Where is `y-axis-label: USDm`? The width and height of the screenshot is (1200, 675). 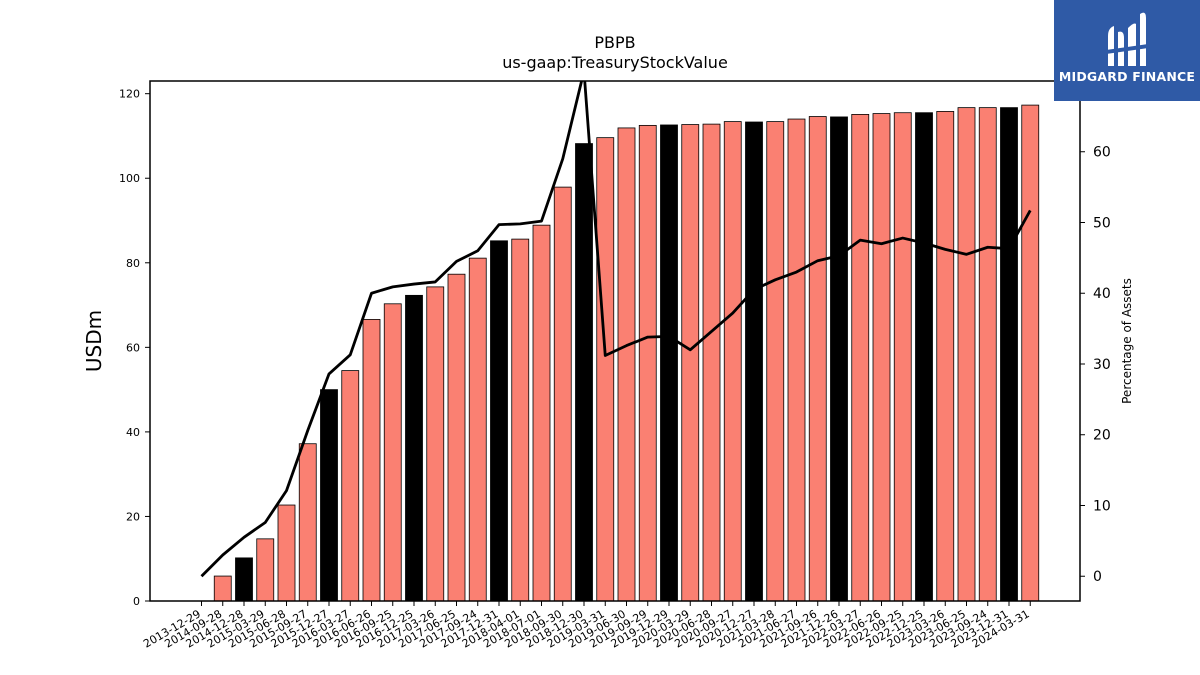 y-axis-label: USDm is located at coordinates (94, 341).